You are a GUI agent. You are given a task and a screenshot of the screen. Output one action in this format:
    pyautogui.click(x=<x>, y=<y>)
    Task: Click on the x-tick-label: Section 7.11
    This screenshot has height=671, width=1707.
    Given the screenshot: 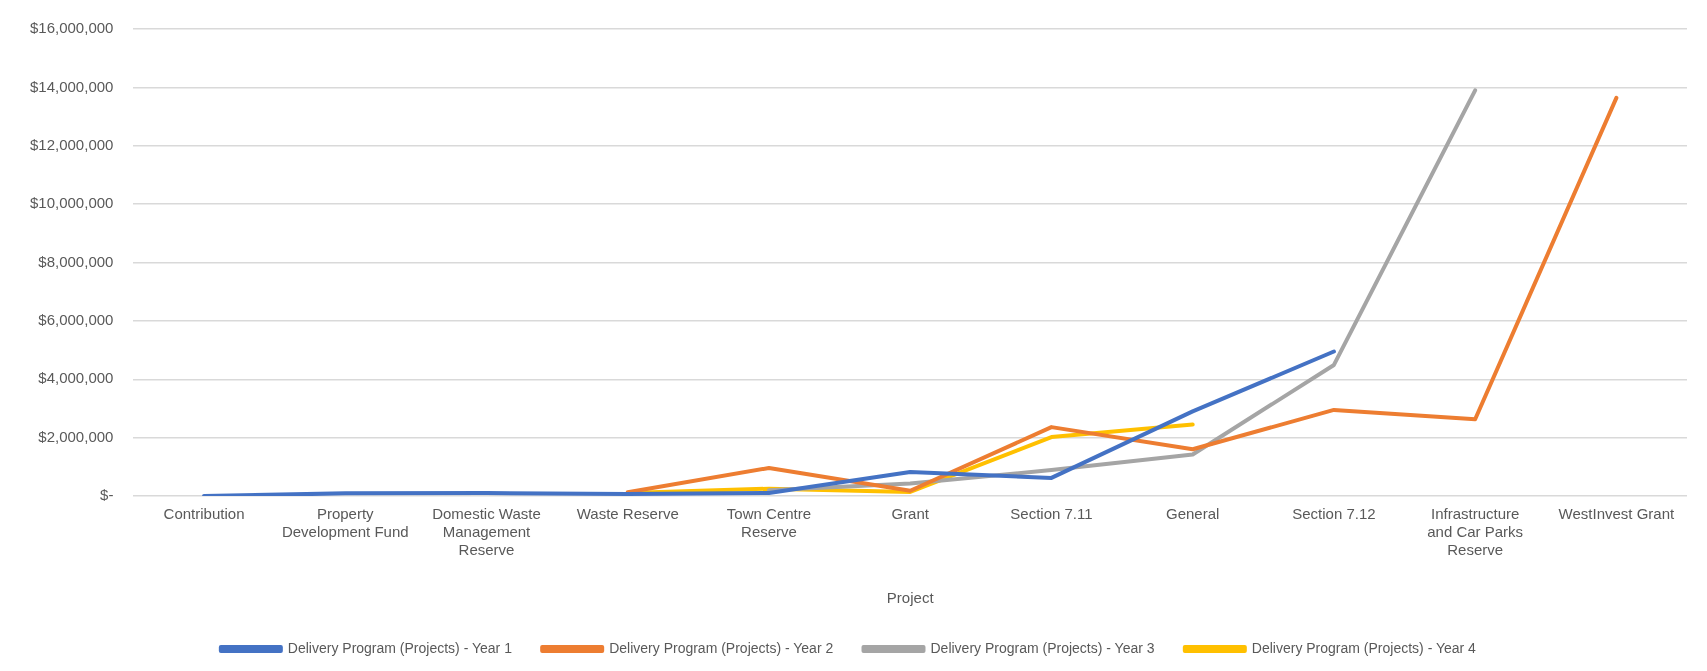 What is the action you would take?
    pyautogui.click(x=1051, y=514)
    